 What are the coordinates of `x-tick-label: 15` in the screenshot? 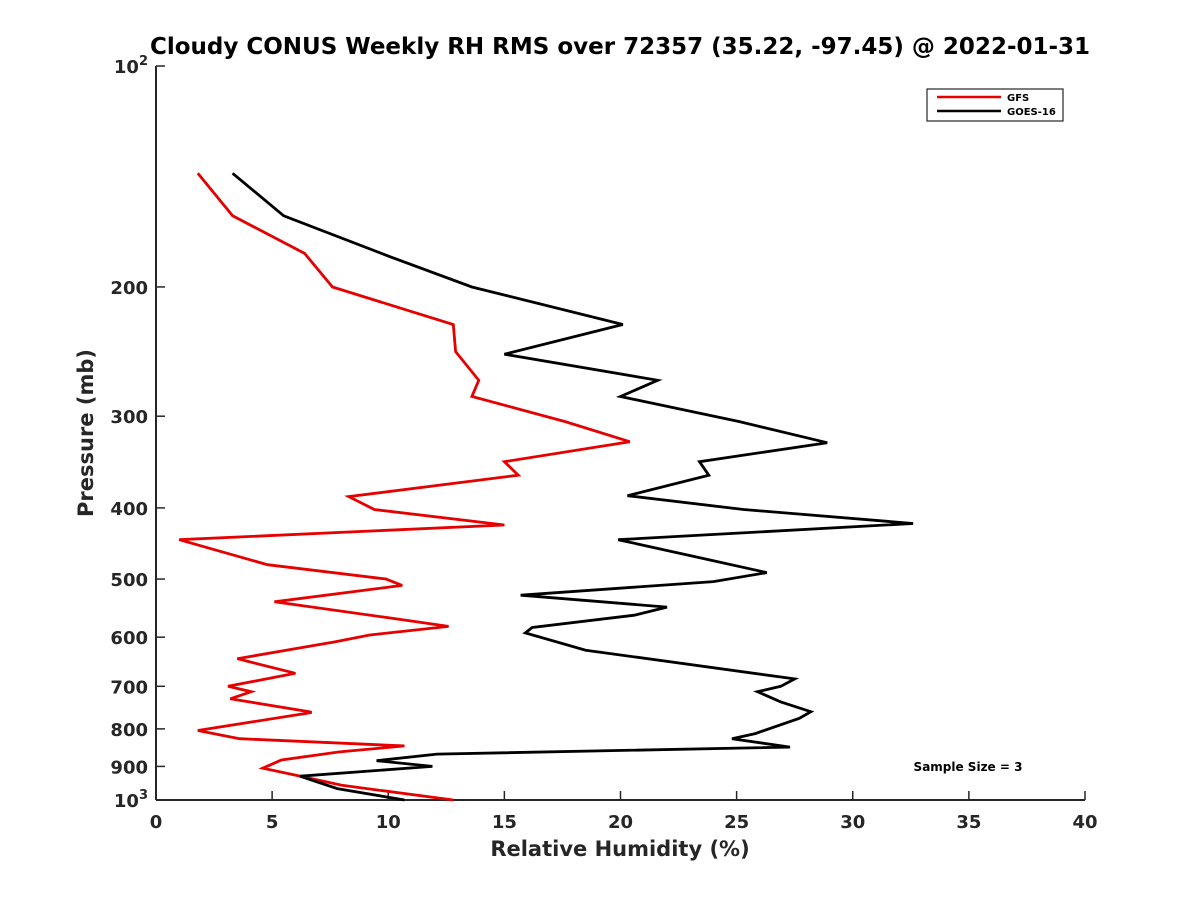 It's located at (504, 822).